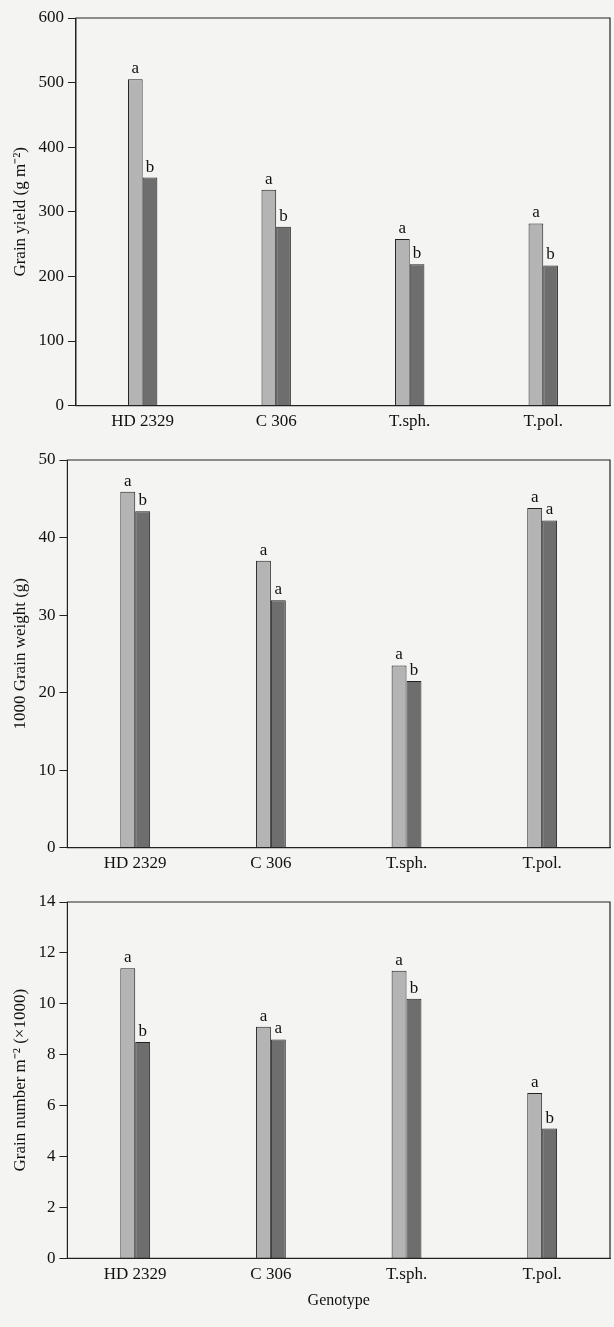 This screenshot has height=1327, width=614. What do you see at coordinates (51, 275) in the screenshot?
I see `y-tick-label: 200` at bounding box center [51, 275].